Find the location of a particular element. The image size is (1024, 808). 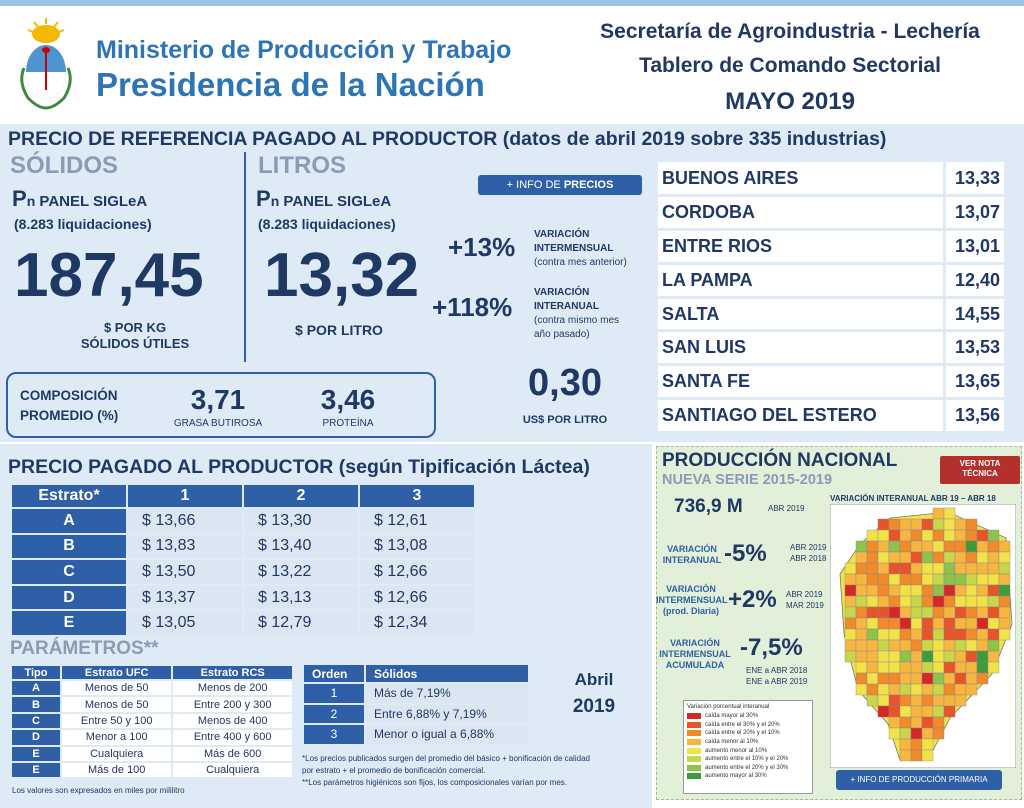

province-name: SALTA is located at coordinates (801, 315).